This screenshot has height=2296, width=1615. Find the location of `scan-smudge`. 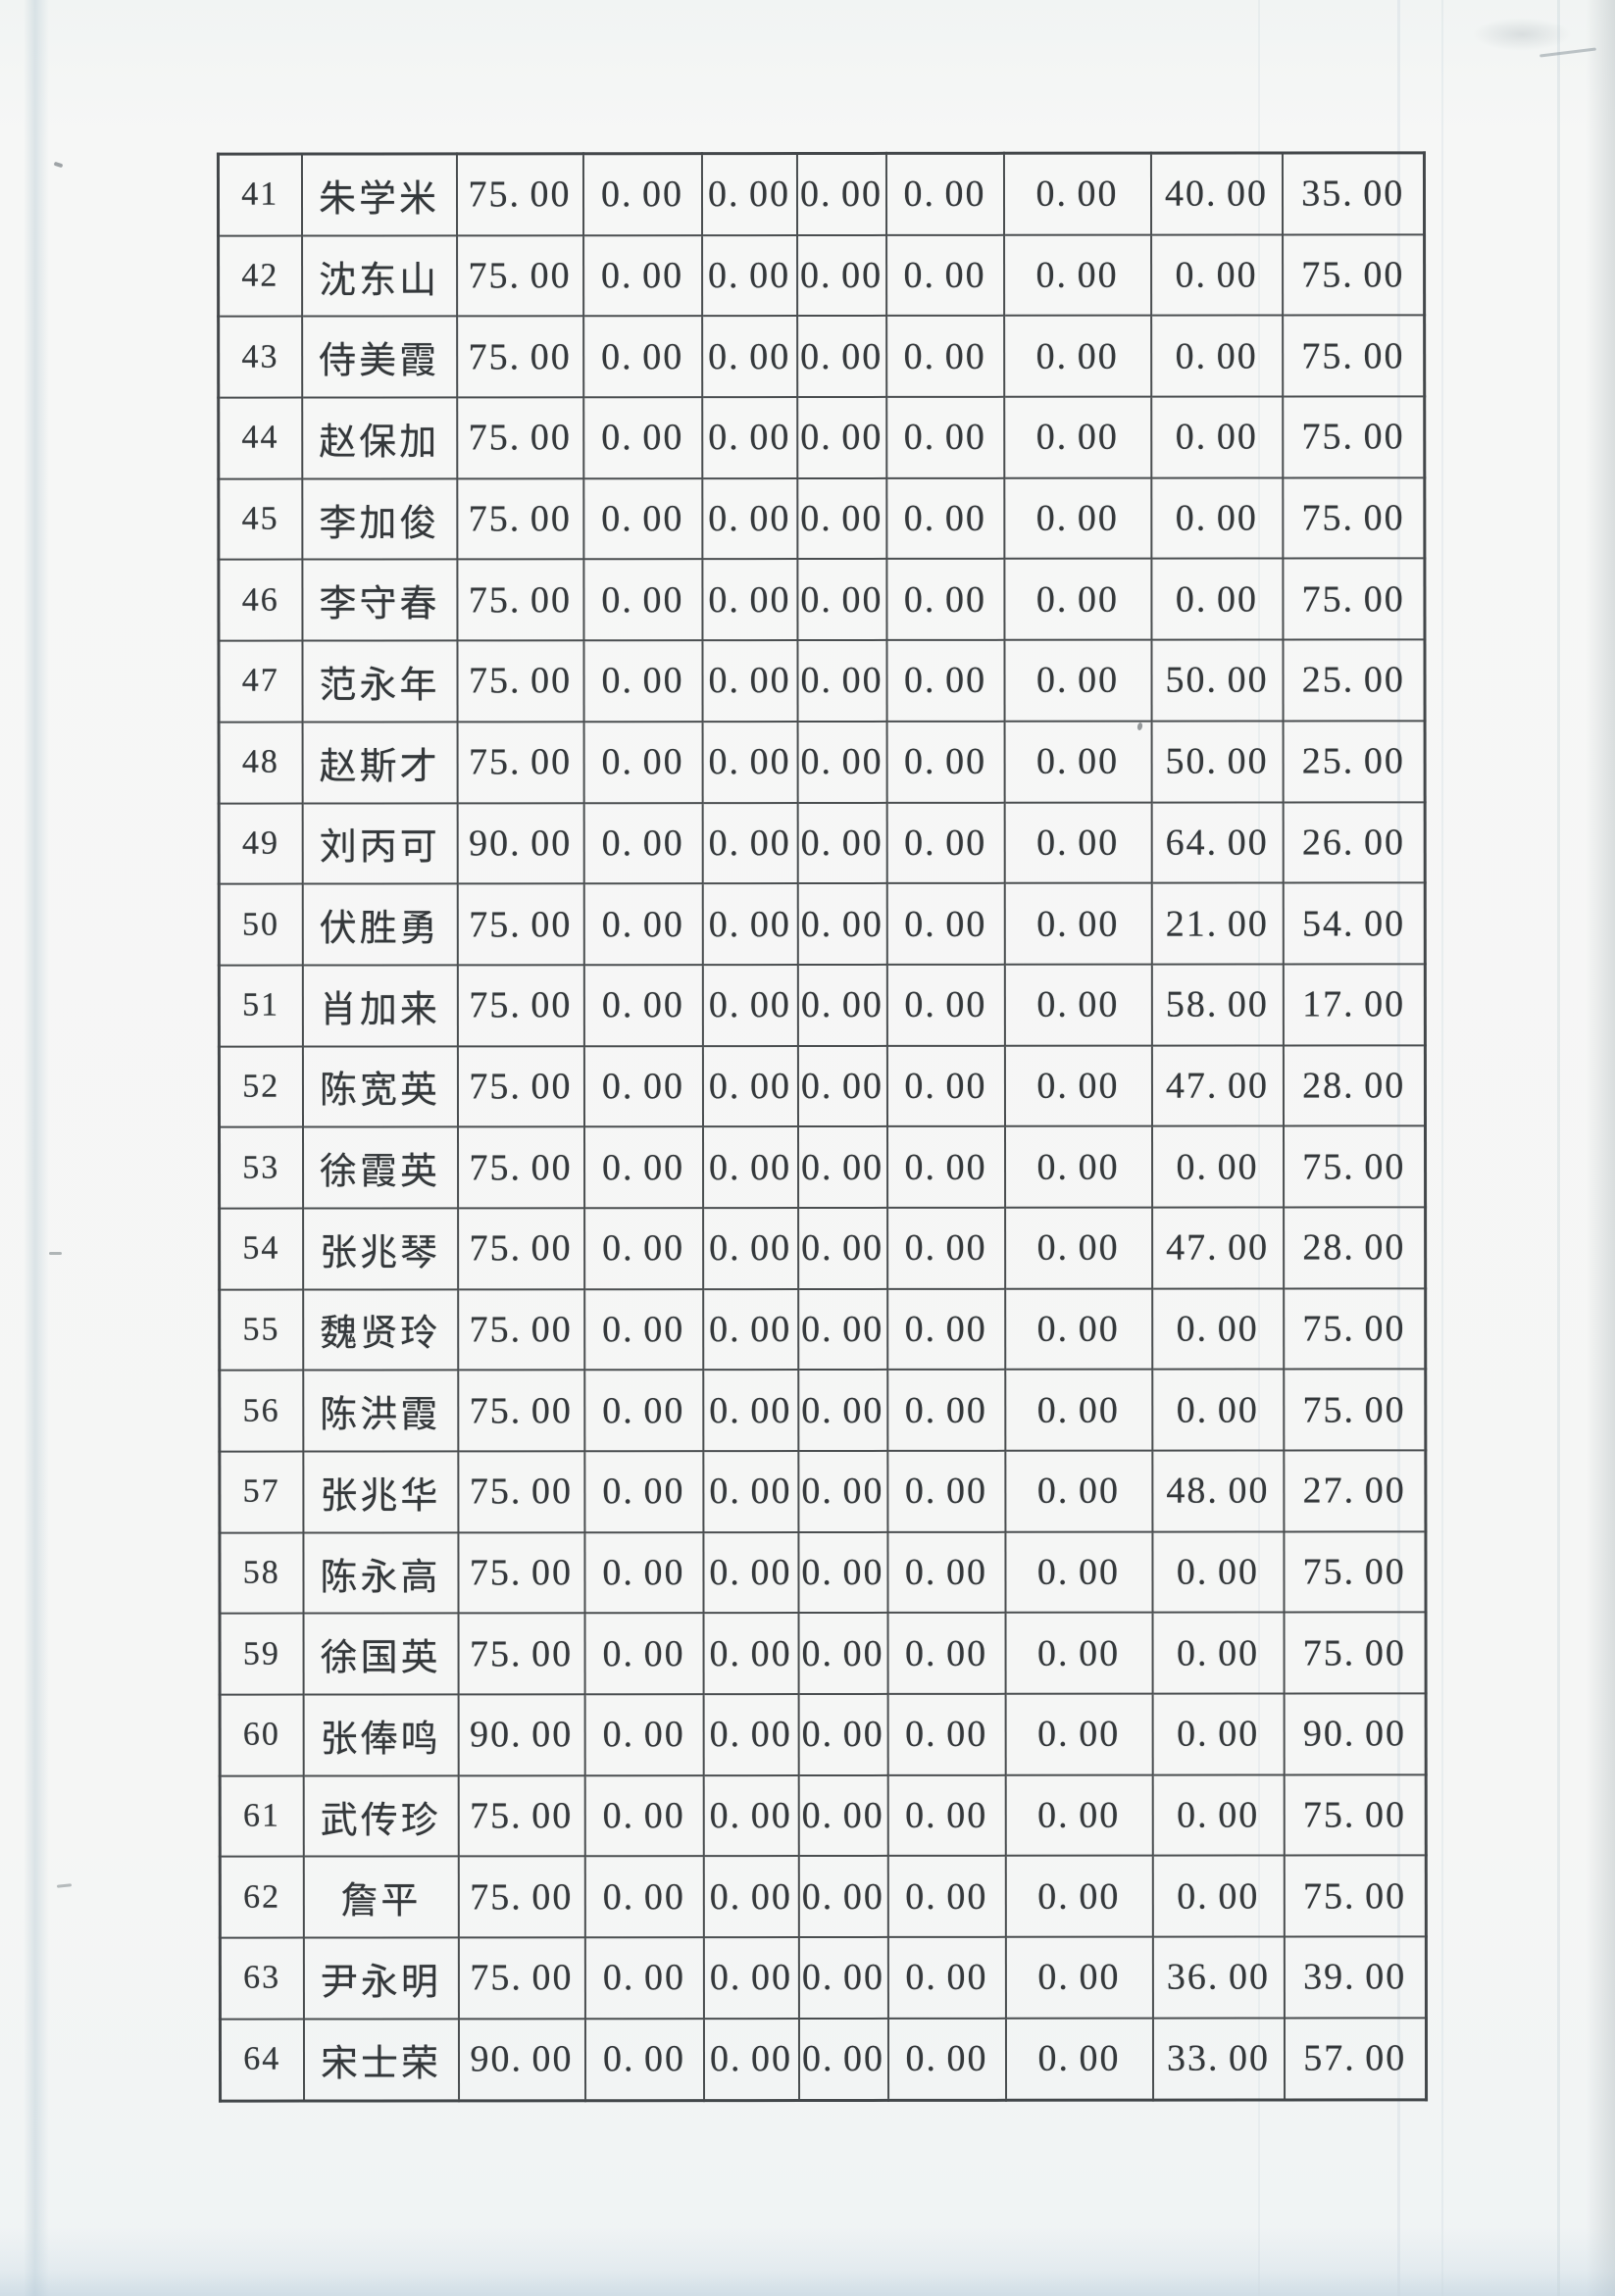

scan-smudge is located at coordinates (1522, 34).